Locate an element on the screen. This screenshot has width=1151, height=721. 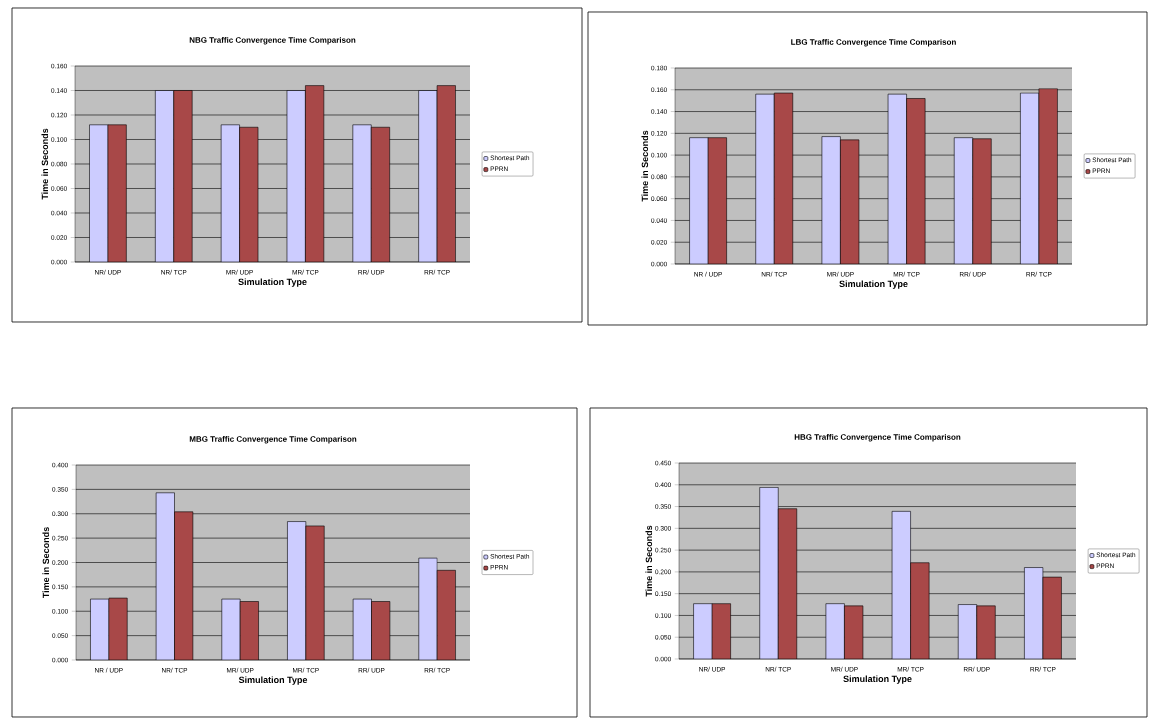
chart-title: NBG Traffic Convergence Time Comparison is located at coordinates (272, 40).